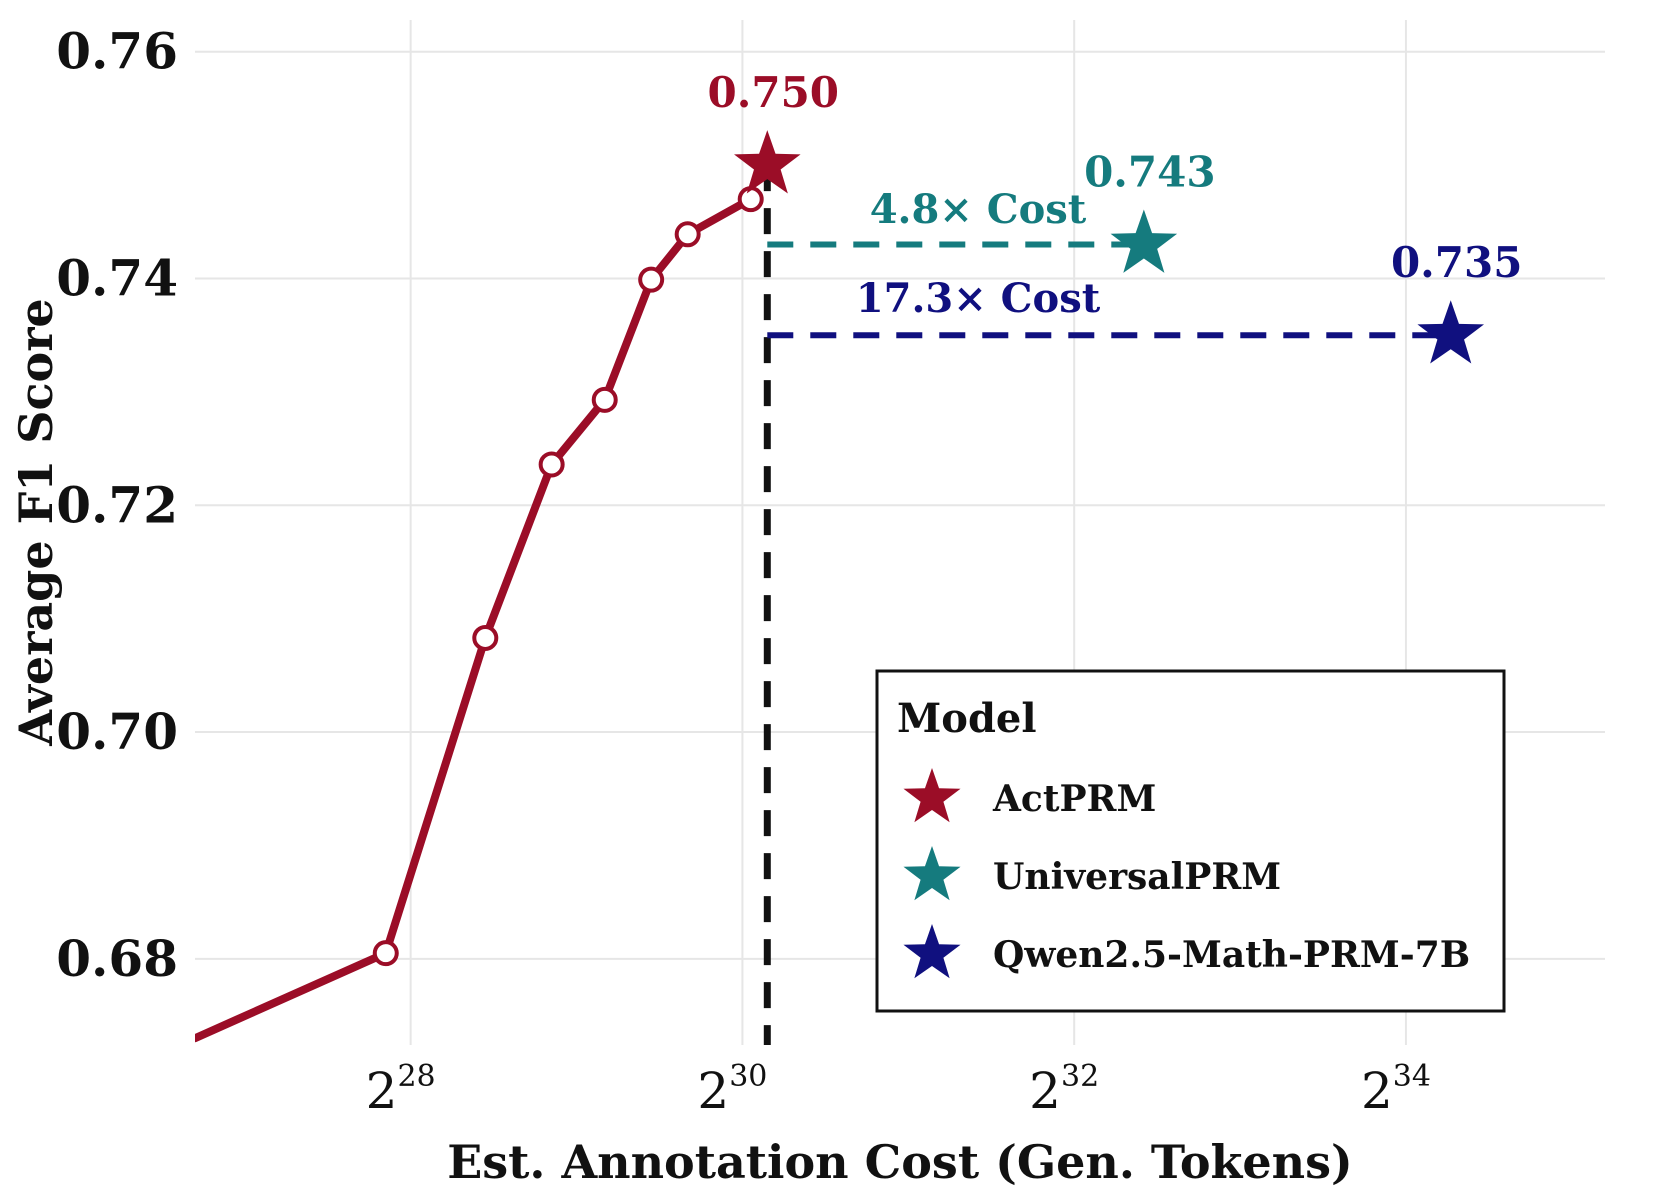  I want to click on star-value-label: 0.743, so click(1150, 172).